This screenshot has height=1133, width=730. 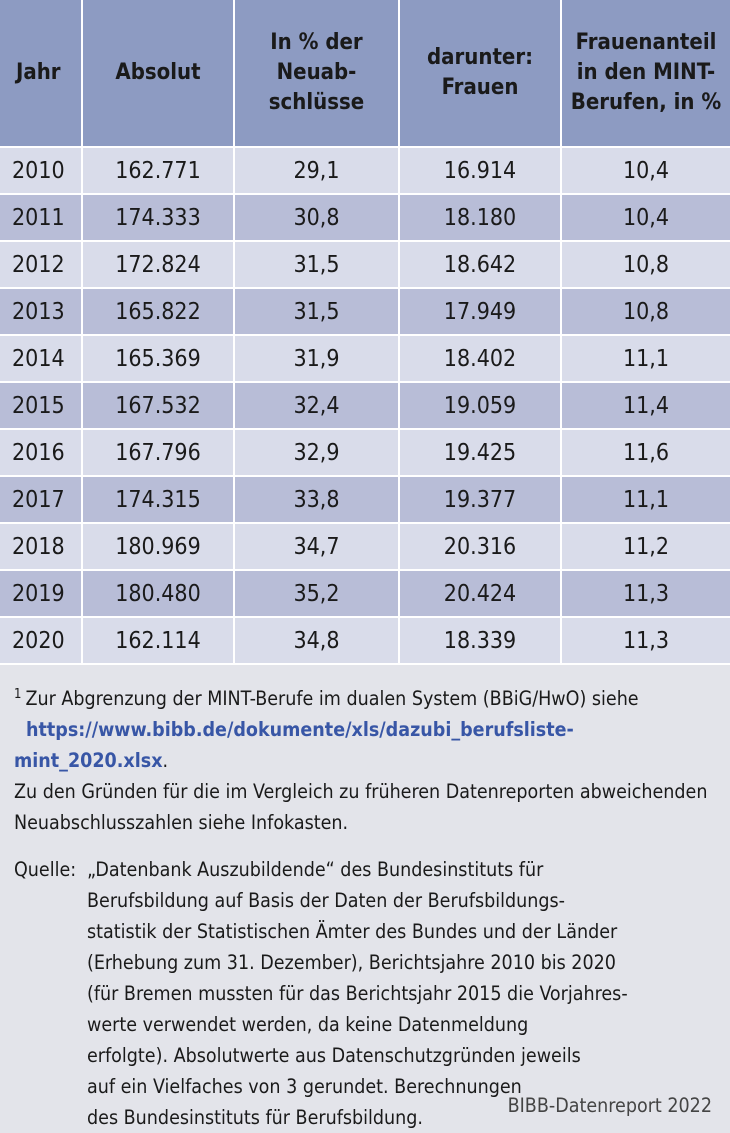 What do you see at coordinates (480, 594) in the screenshot?
I see `cell-frauen: 20.424` at bounding box center [480, 594].